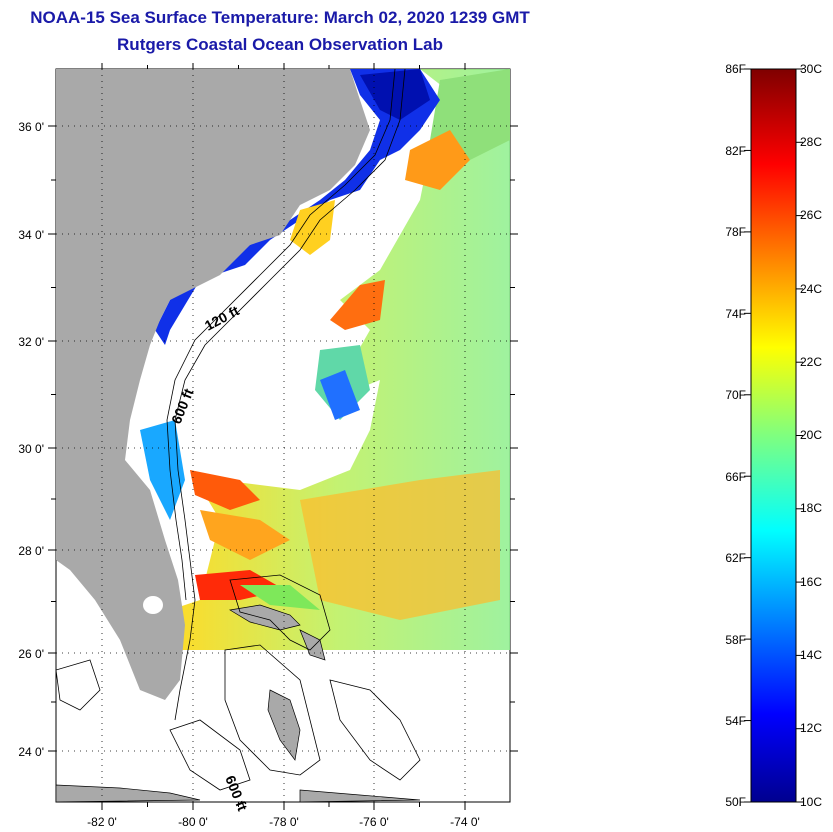  Describe the element at coordinates (31, 654) in the screenshot. I see `lat-label: 26 0'` at that location.